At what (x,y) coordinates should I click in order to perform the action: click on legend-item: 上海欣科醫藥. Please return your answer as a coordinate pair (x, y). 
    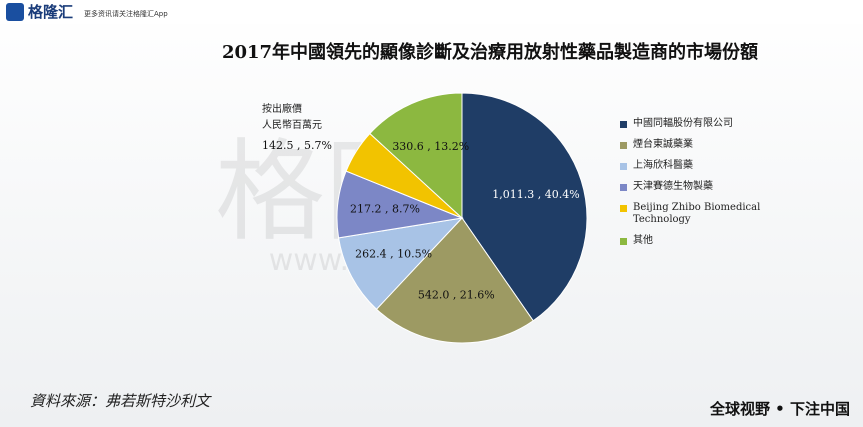
    Looking at the image, I should click on (695, 166).